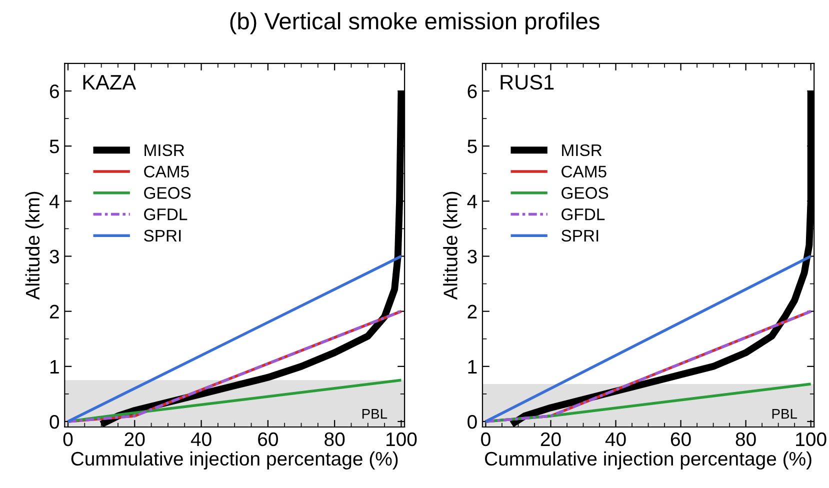  What do you see at coordinates (415, 23) in the screenshot?
I see `chart-title: (b) Vertical smoke emission profiles` at bounding box center [415, 23].